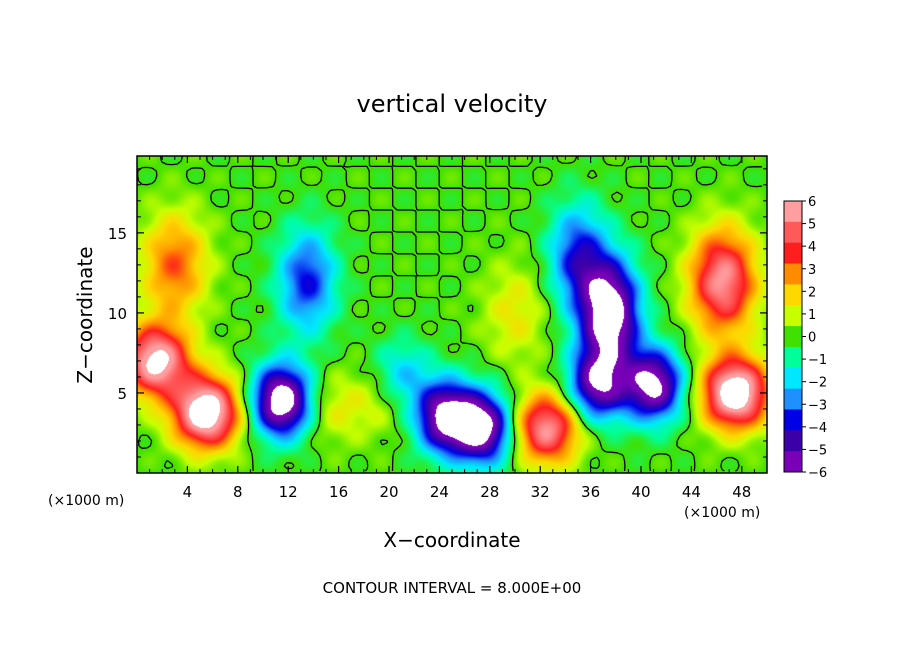 This screenshot has width=904, height=654. What do you see at coordinates (452, 588) in the screenshot?
I see `contour-interval-note: CONTOUR INTERVAL = 8.000E+00` at bounding box center [452, 588].